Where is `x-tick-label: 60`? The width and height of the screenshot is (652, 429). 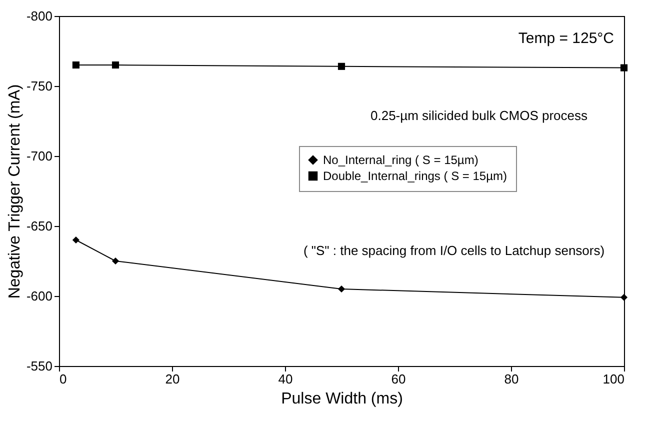
x-tick-label: 60 is located at coordinates (398, 379).